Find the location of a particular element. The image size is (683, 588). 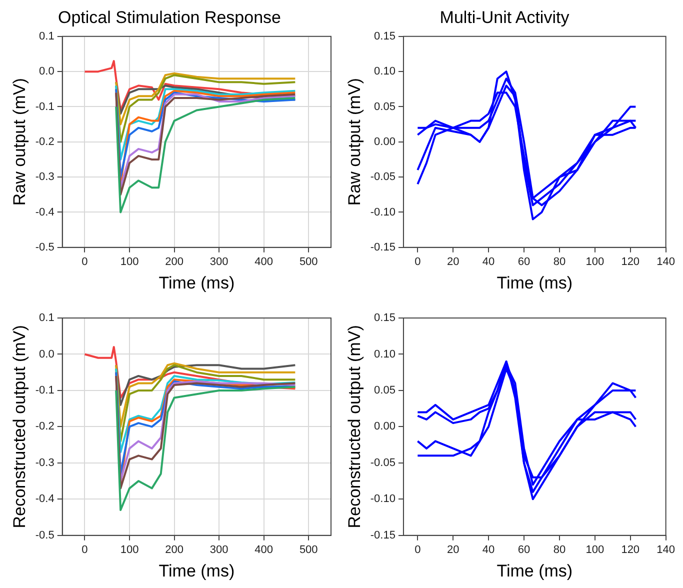

chart-title: Multi-Unit Activity is located at coordinates (505, 17).